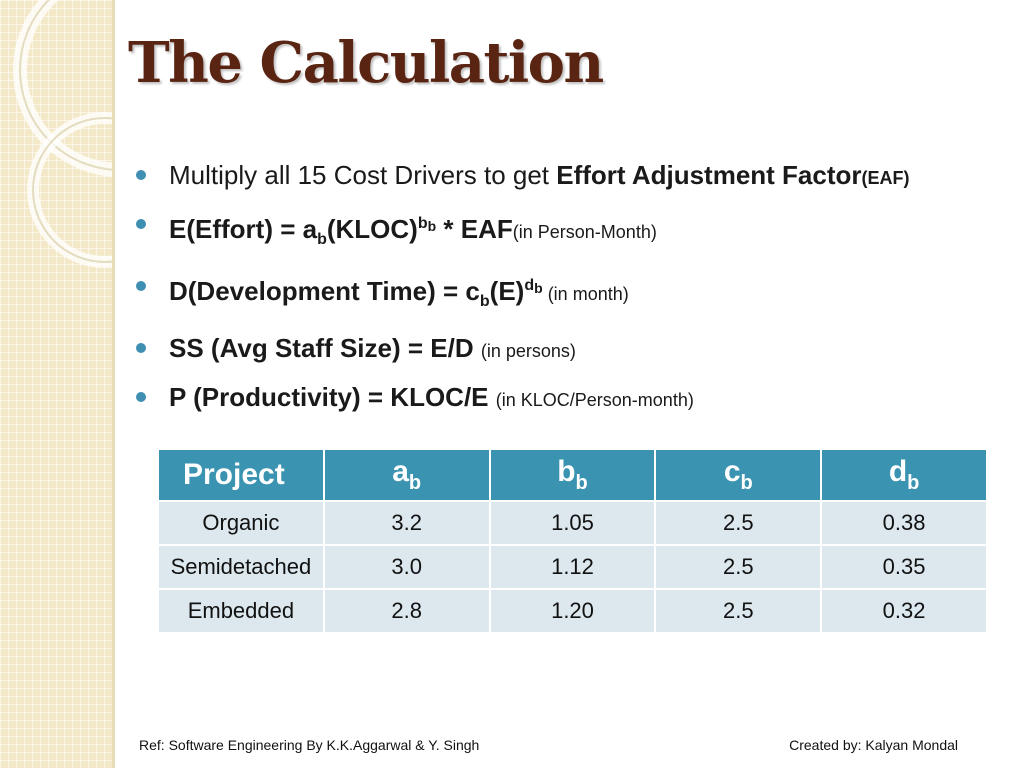 This screenshot has height=768, width=1024. I want to click on bullet-eaf-abbr: (EAF), so click(885, 178).